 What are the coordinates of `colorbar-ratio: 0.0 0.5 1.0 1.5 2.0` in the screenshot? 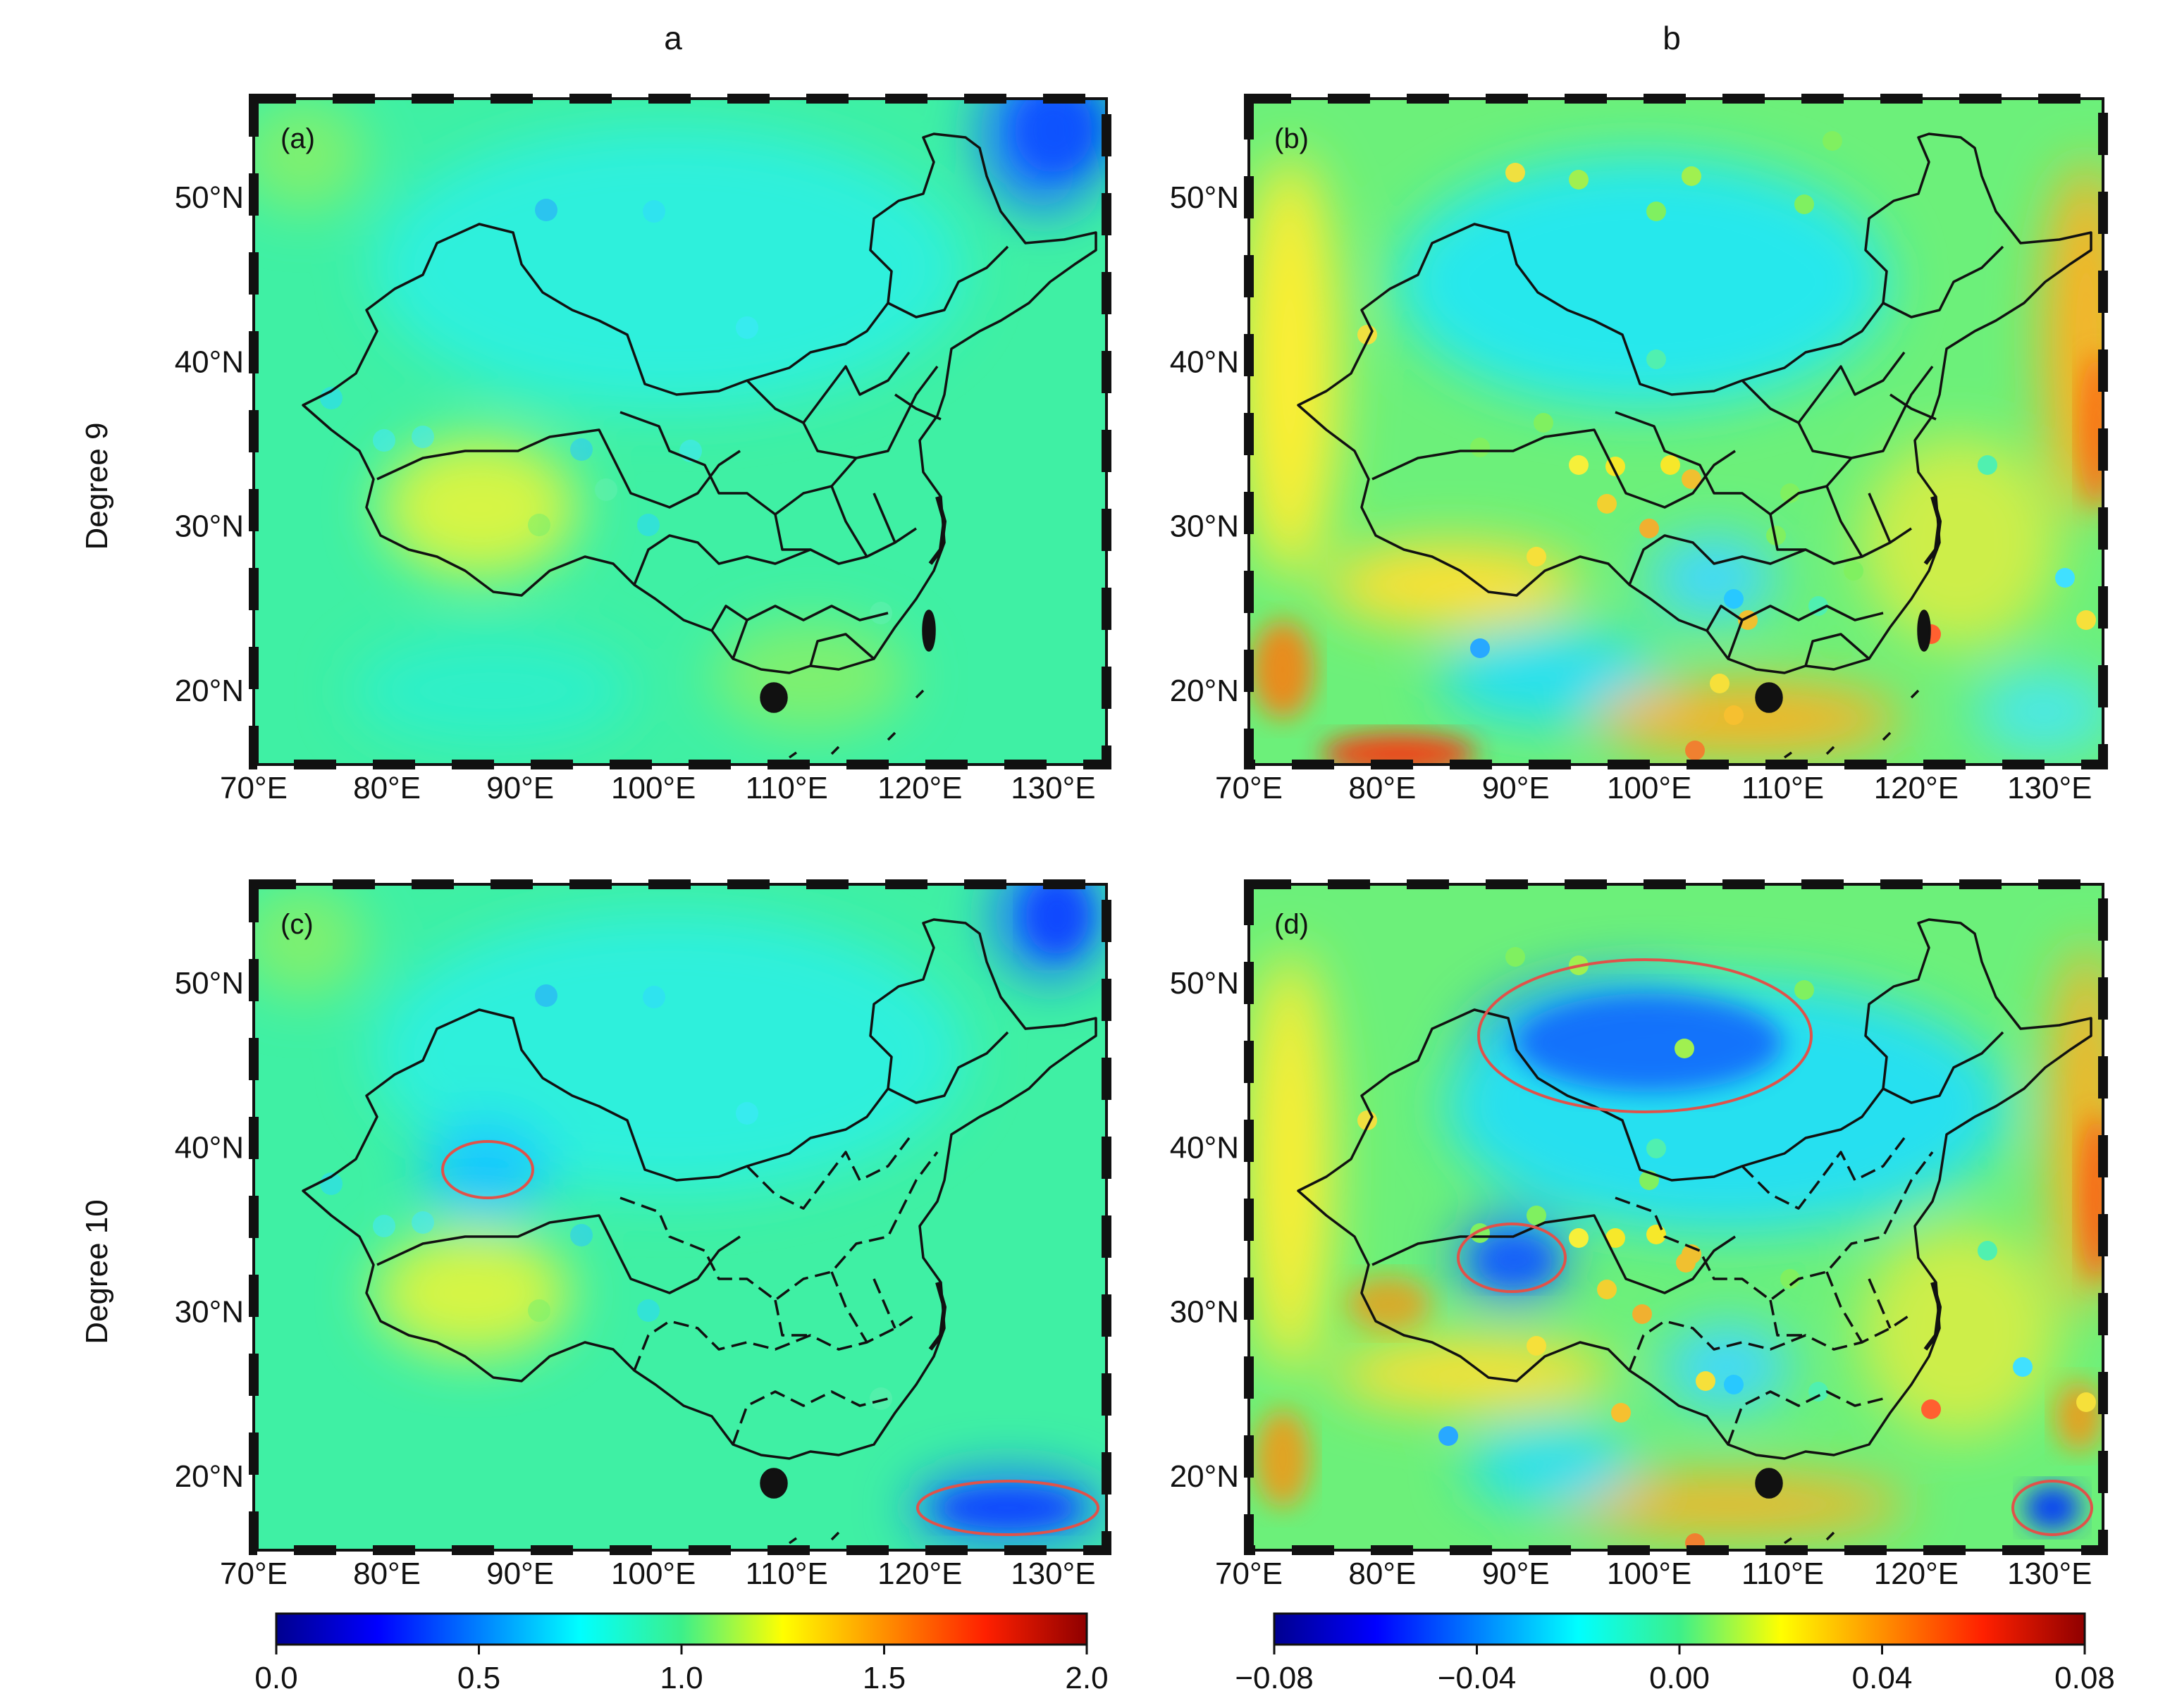 It's located at (681, 1653).